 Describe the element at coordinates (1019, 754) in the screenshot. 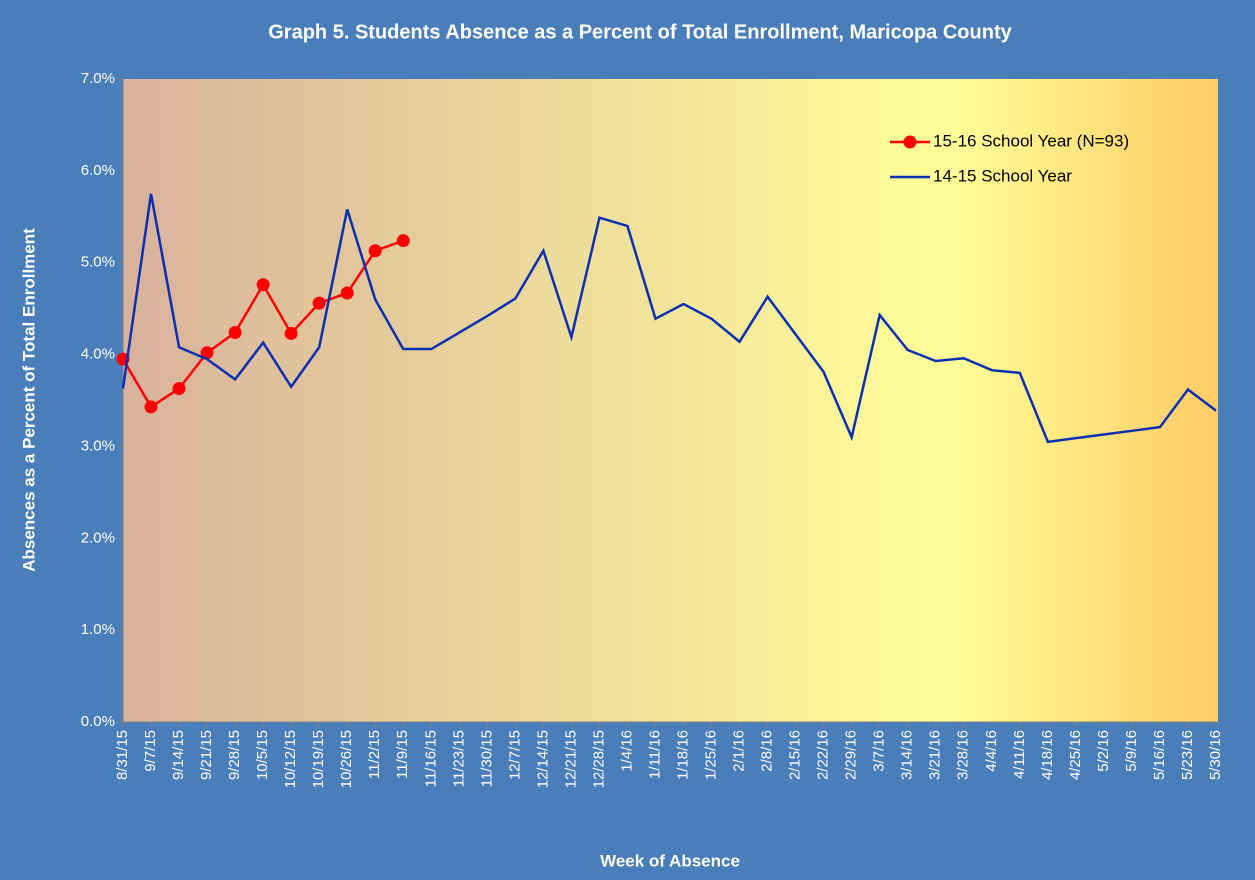

I see `x-tick-label: 4/11/16` at that location.